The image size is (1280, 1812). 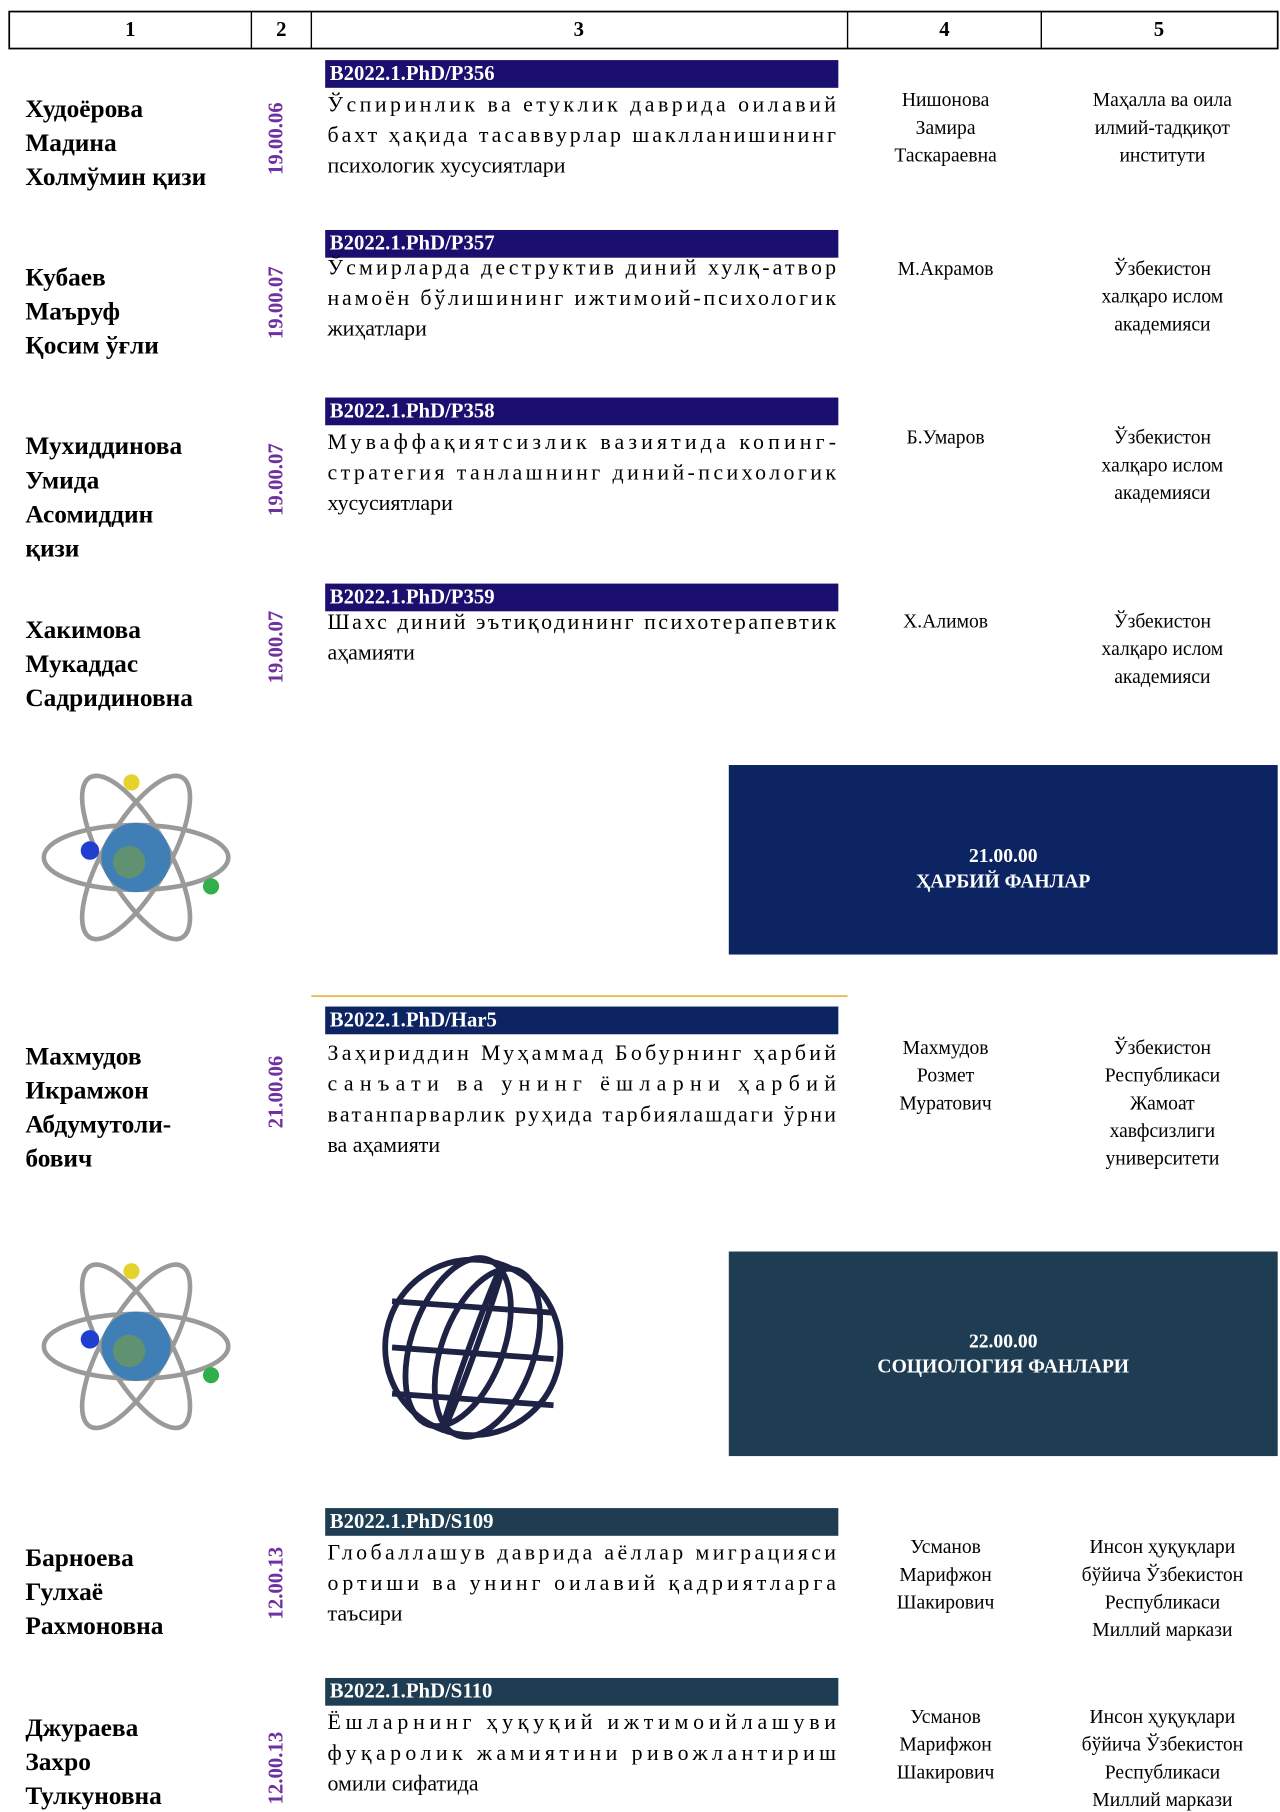 I want to click on author-name: Асомиддин, so click(x=89, y=514).